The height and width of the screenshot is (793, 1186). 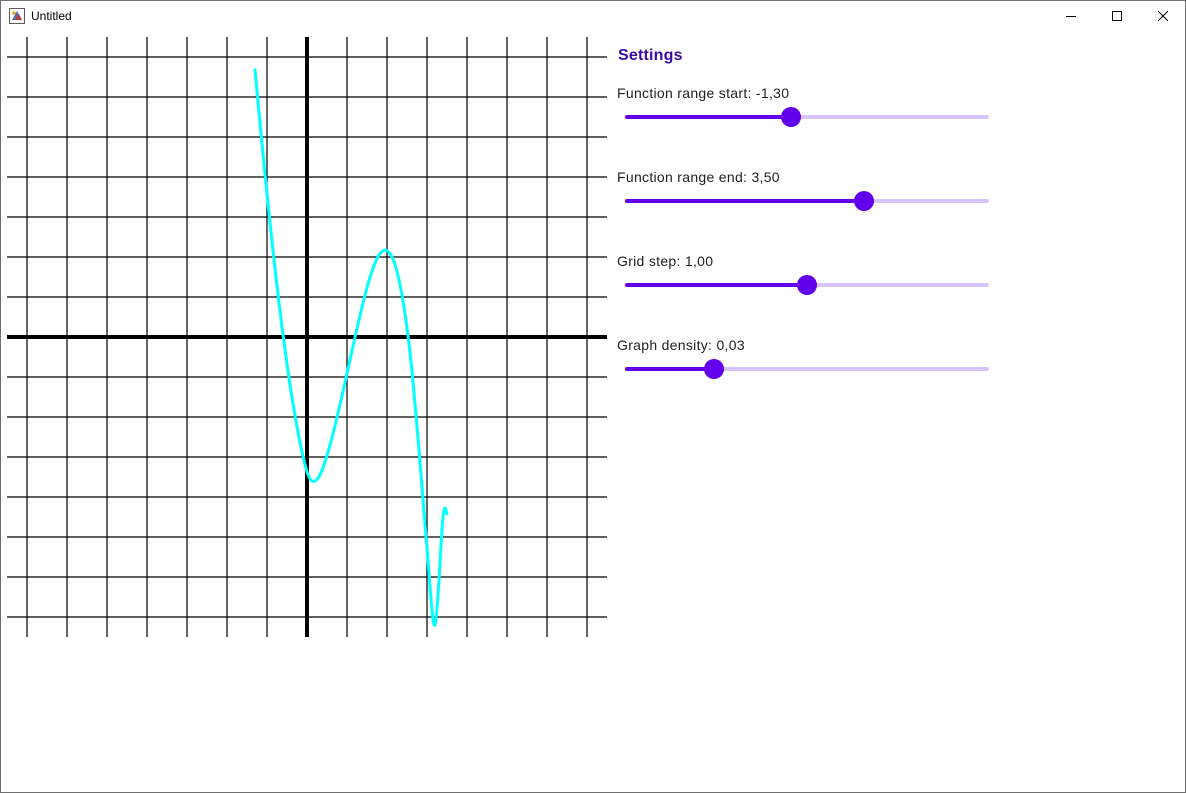 I want to click on setting-label: Graph density: 0,03, so click(x=681, y=345).